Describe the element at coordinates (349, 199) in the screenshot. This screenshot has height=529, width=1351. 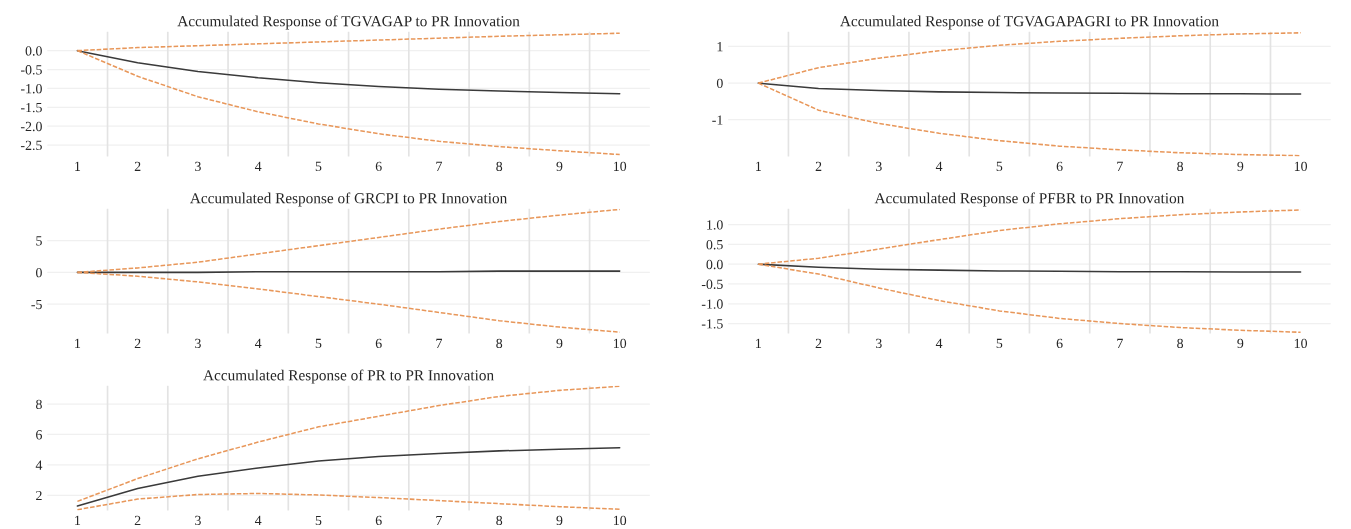
I see `chart-title: Accumulated Response of GRCPI to PR Innovation` at that location.